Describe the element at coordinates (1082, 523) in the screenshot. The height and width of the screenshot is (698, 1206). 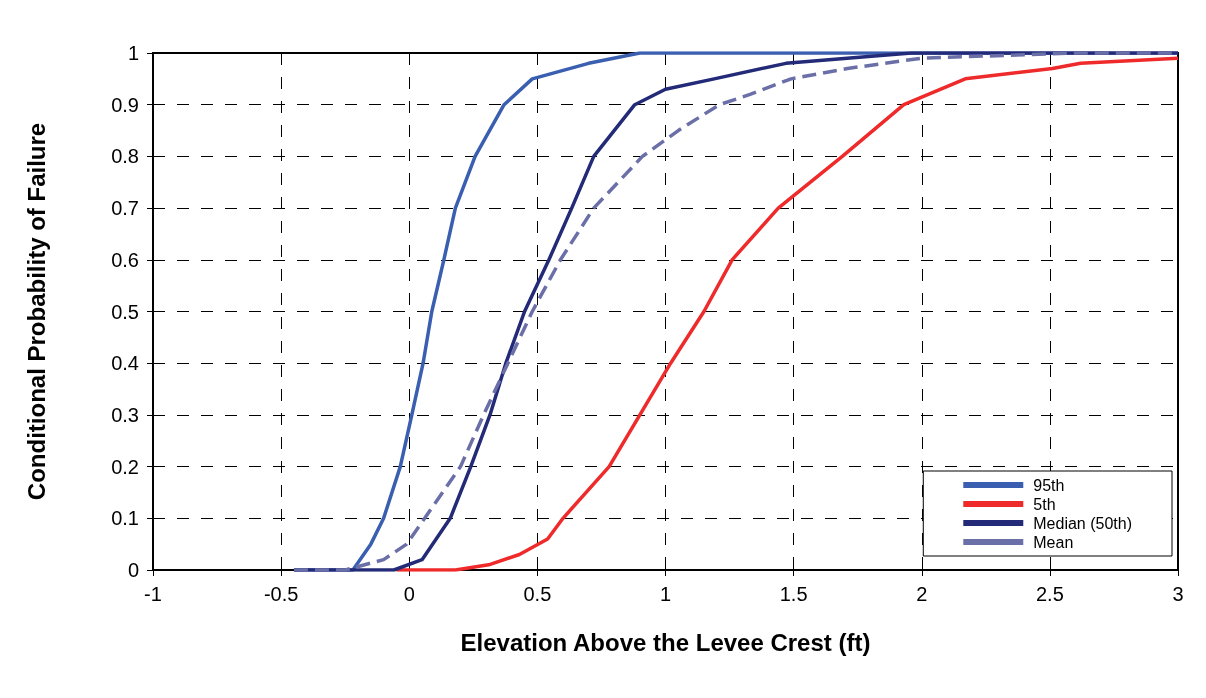
I see `legend-label: Median (50th)` at that location.